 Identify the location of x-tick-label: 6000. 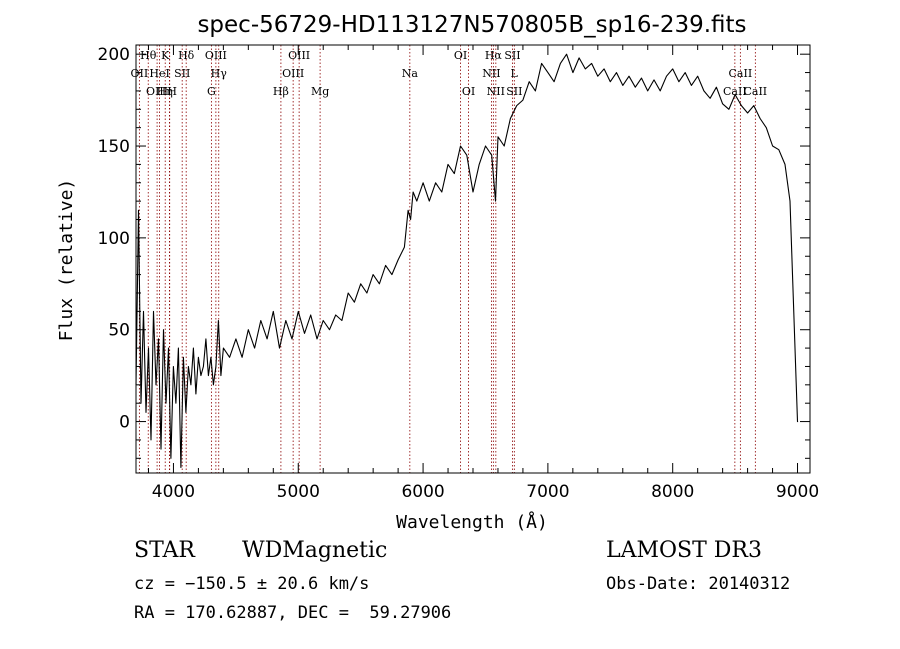
(422, 492).